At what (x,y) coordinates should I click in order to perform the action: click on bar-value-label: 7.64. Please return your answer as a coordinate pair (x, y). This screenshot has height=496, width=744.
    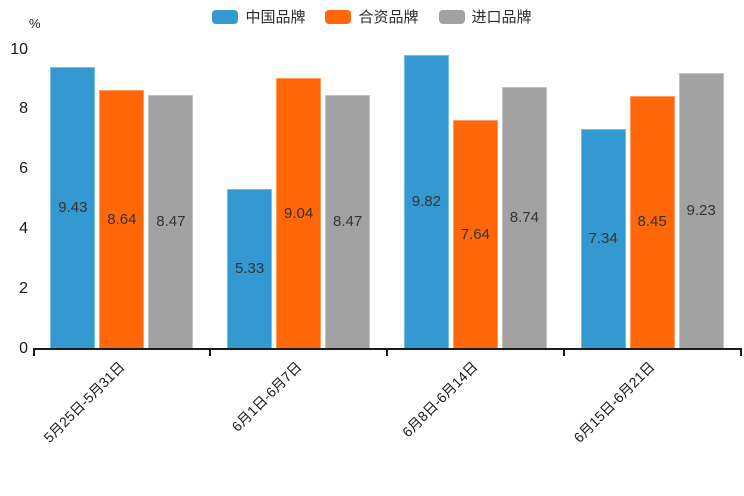
    Looking at the image, I should click on (475, 234).